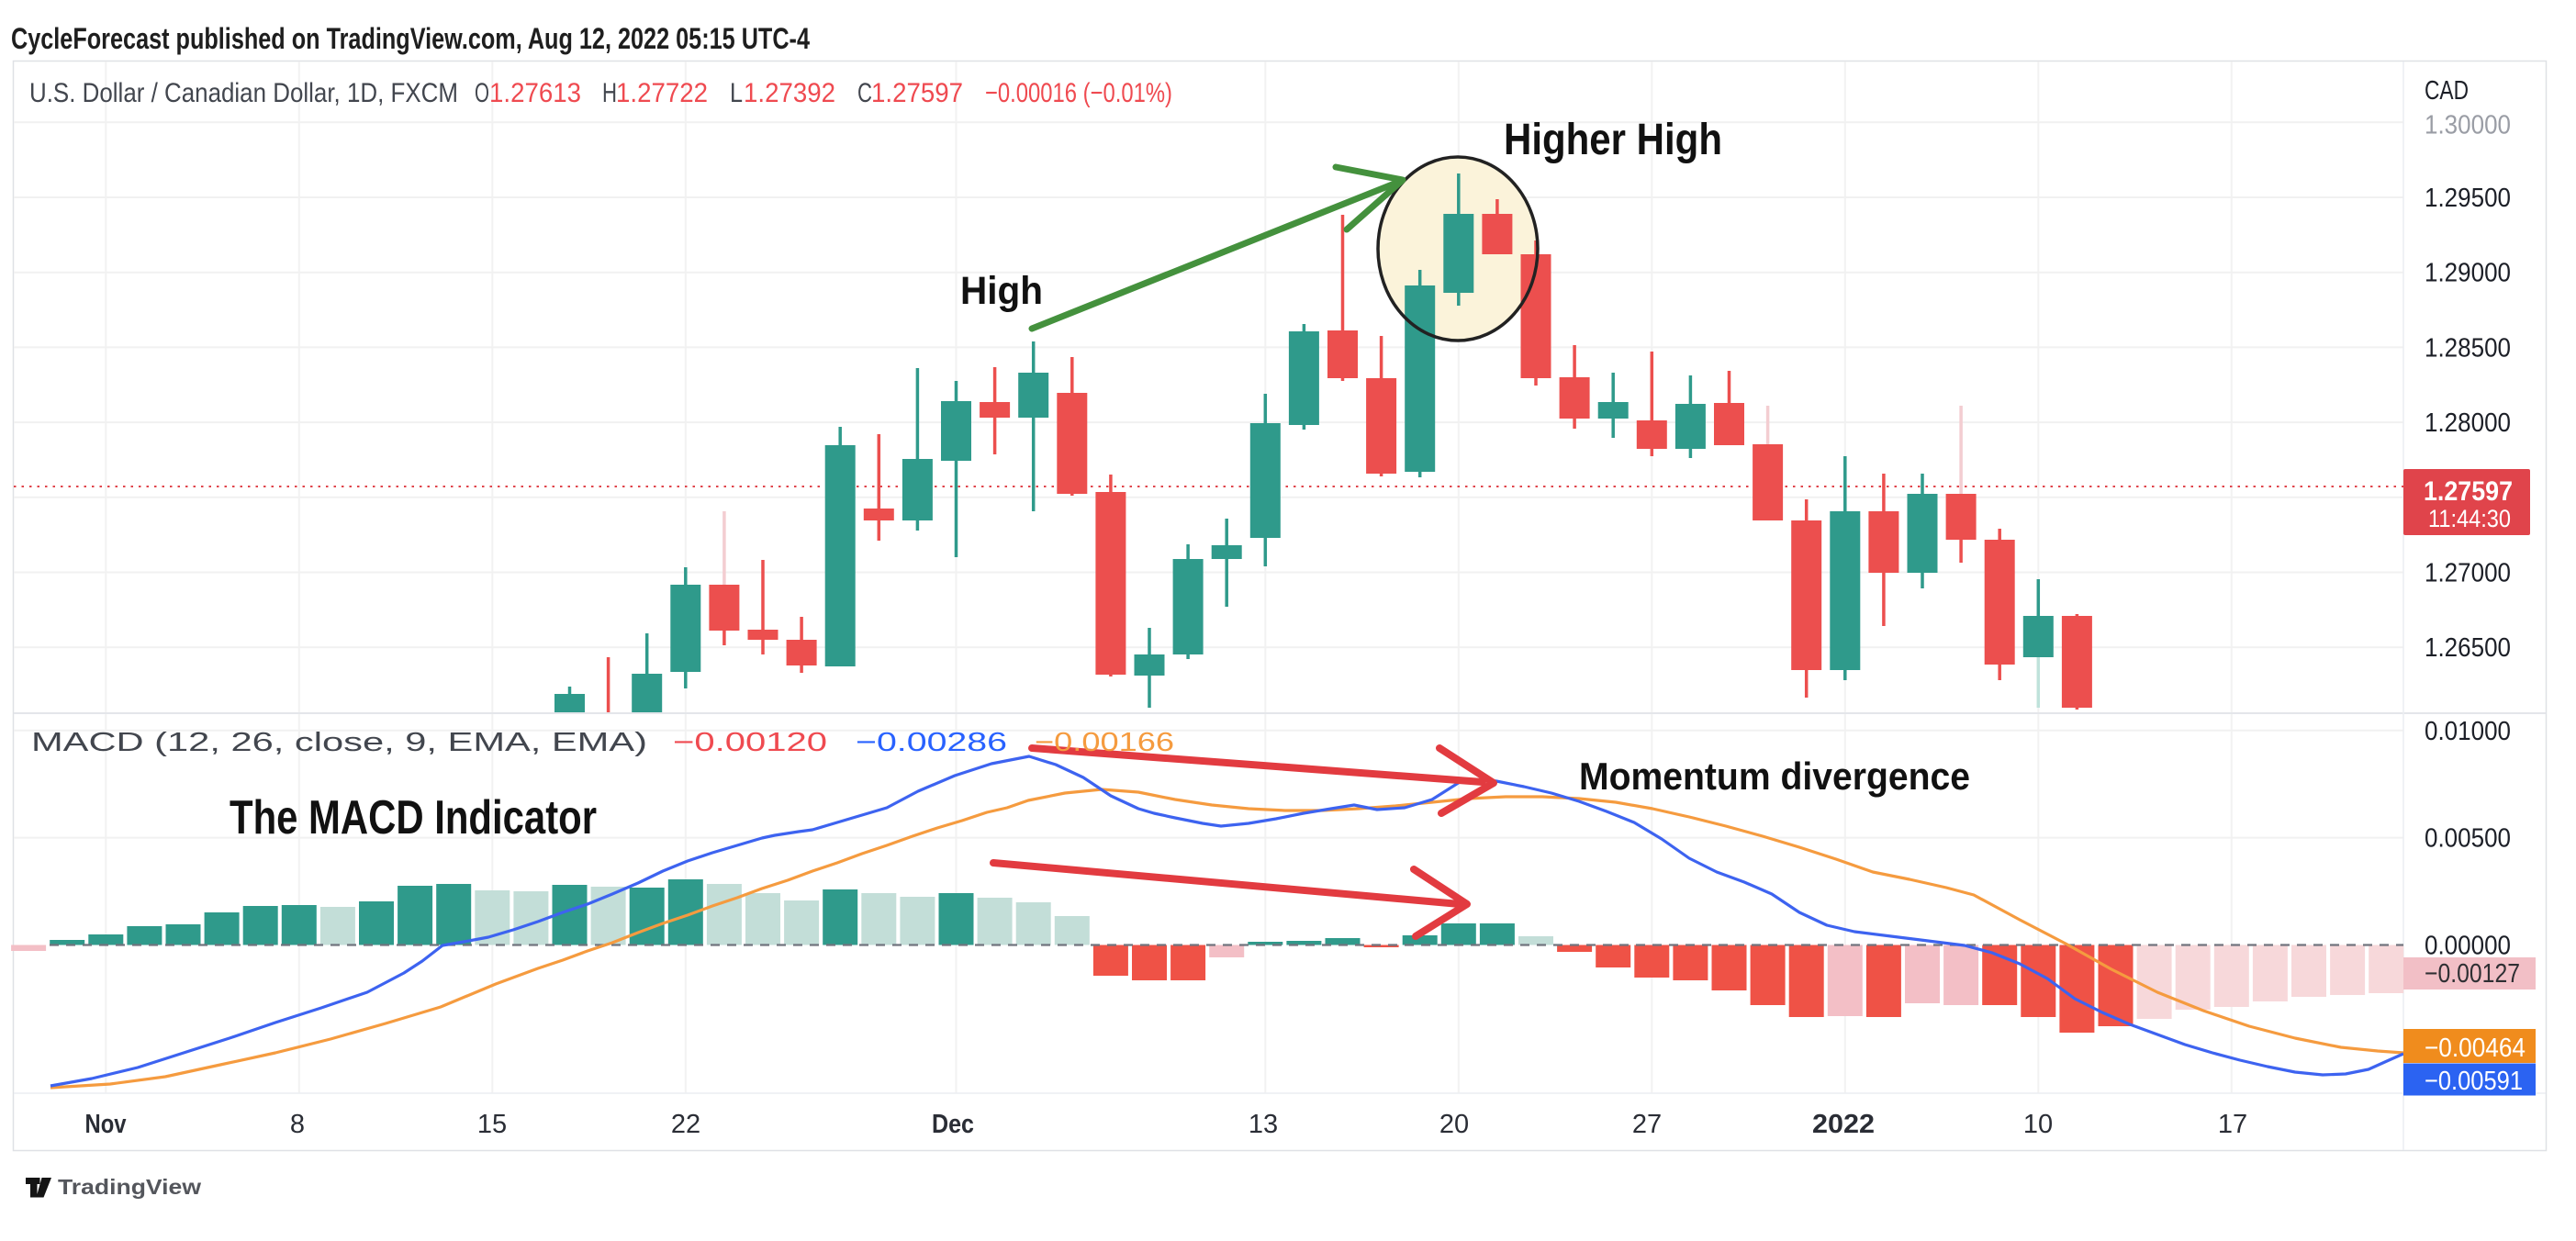 This screenshot has width=2576, height=1241. What do you see at coordinates (2474, 1081) in the screenshot?
I see `svg-text: −0.00591` at bounding box center [2474, 1081].